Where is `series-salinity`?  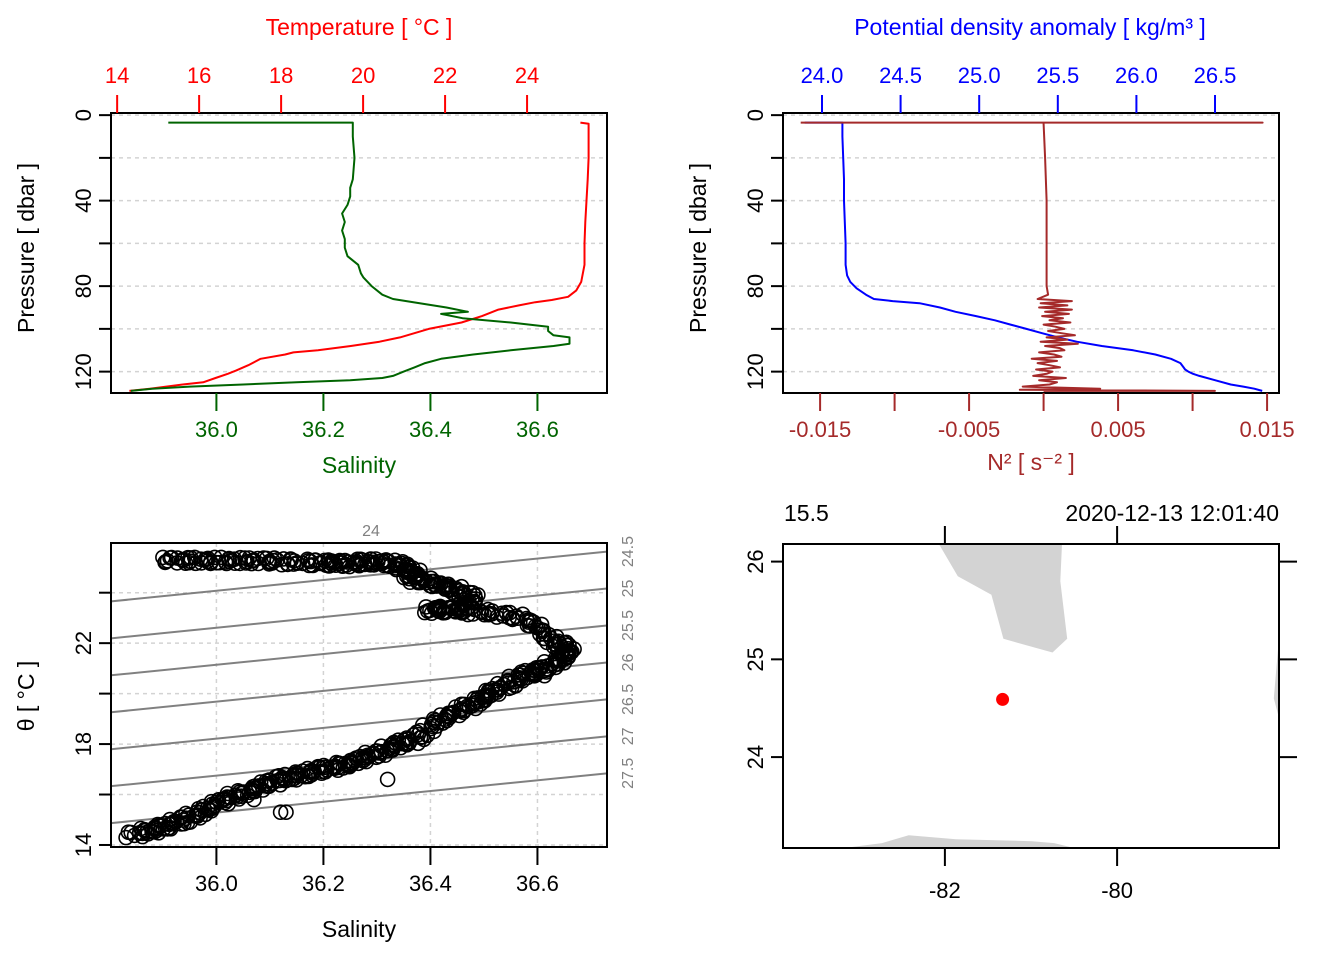
series-salinity is located at coordinates (350, 256).